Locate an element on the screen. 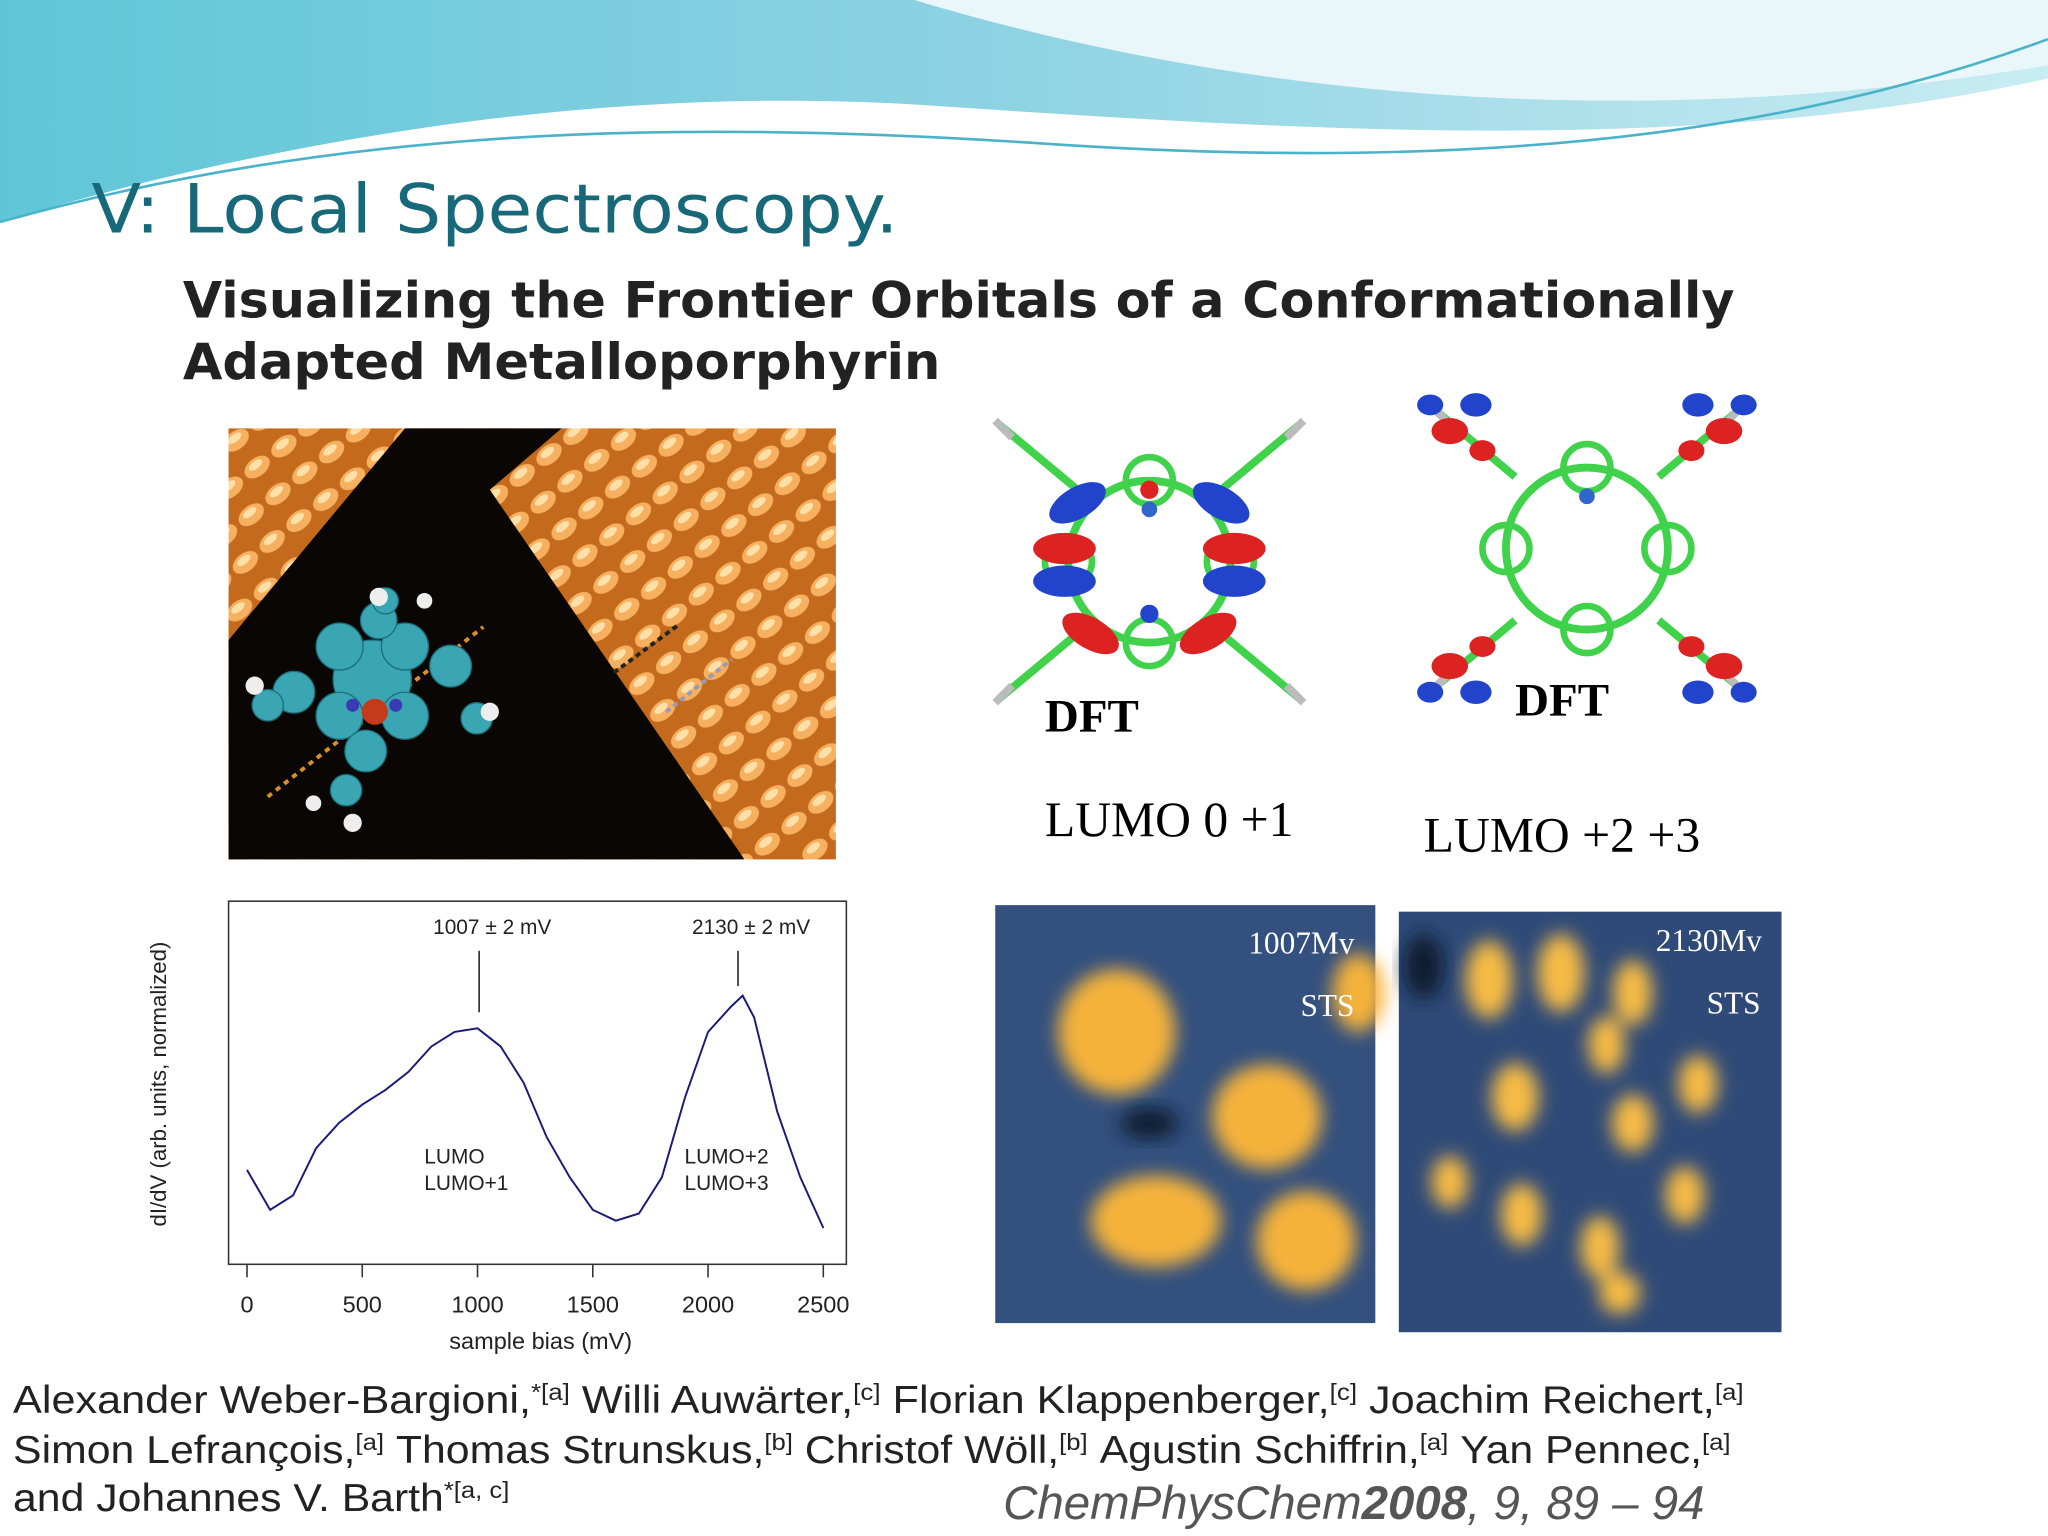  orbital-label: LUMO +2 +3 is located at coordinates (1562, 835).